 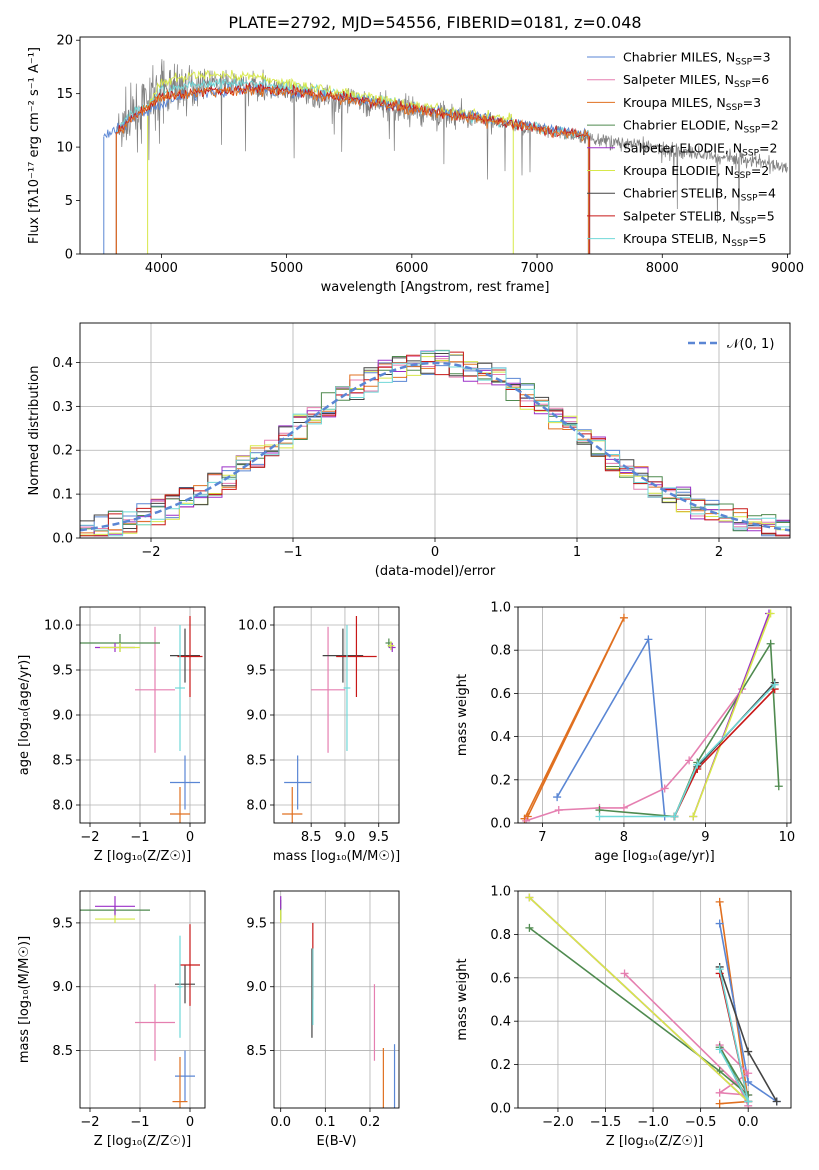 I want to click on legend-entry: Salpeter STELIB, NSSP=5, so click(x=699, y=217).